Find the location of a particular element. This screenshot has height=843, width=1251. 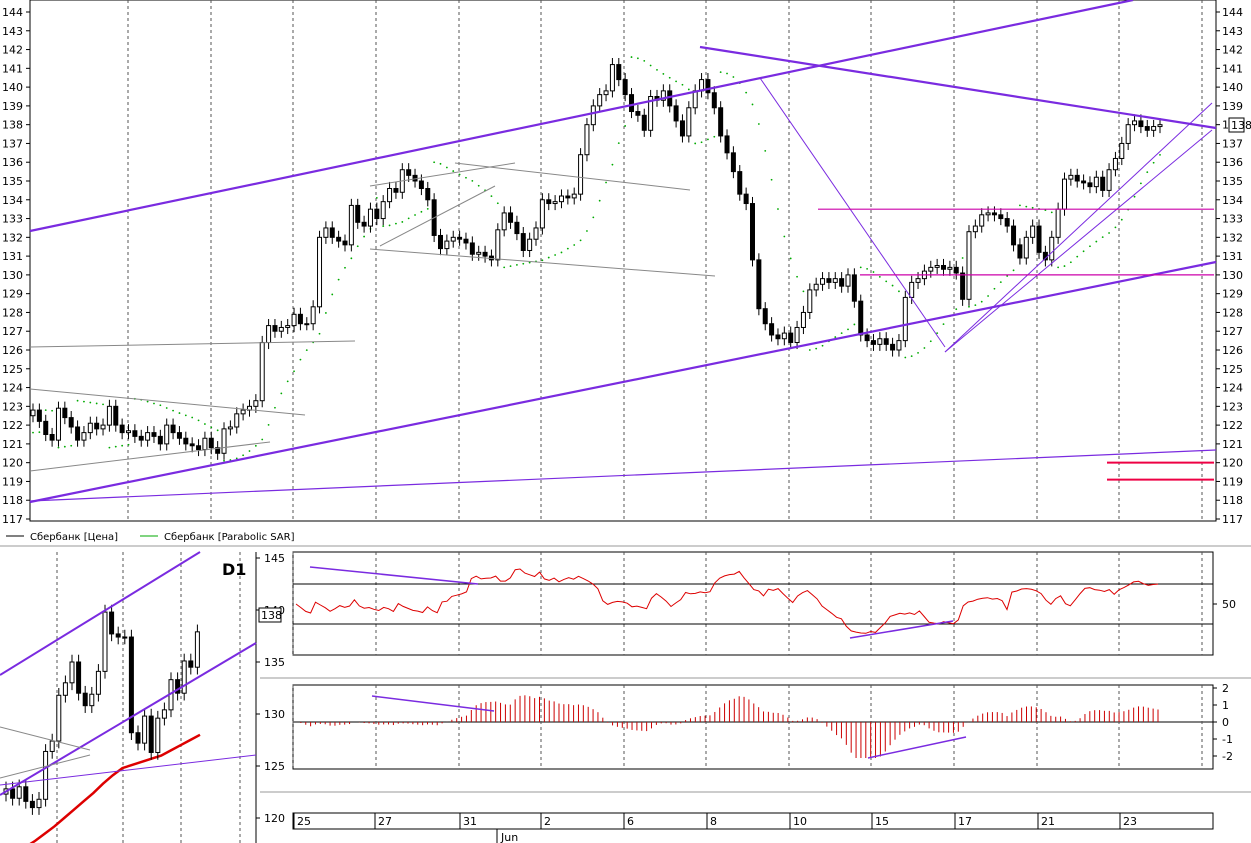

main-ytick-label-left: 127 is located at coordinates (12, 331).